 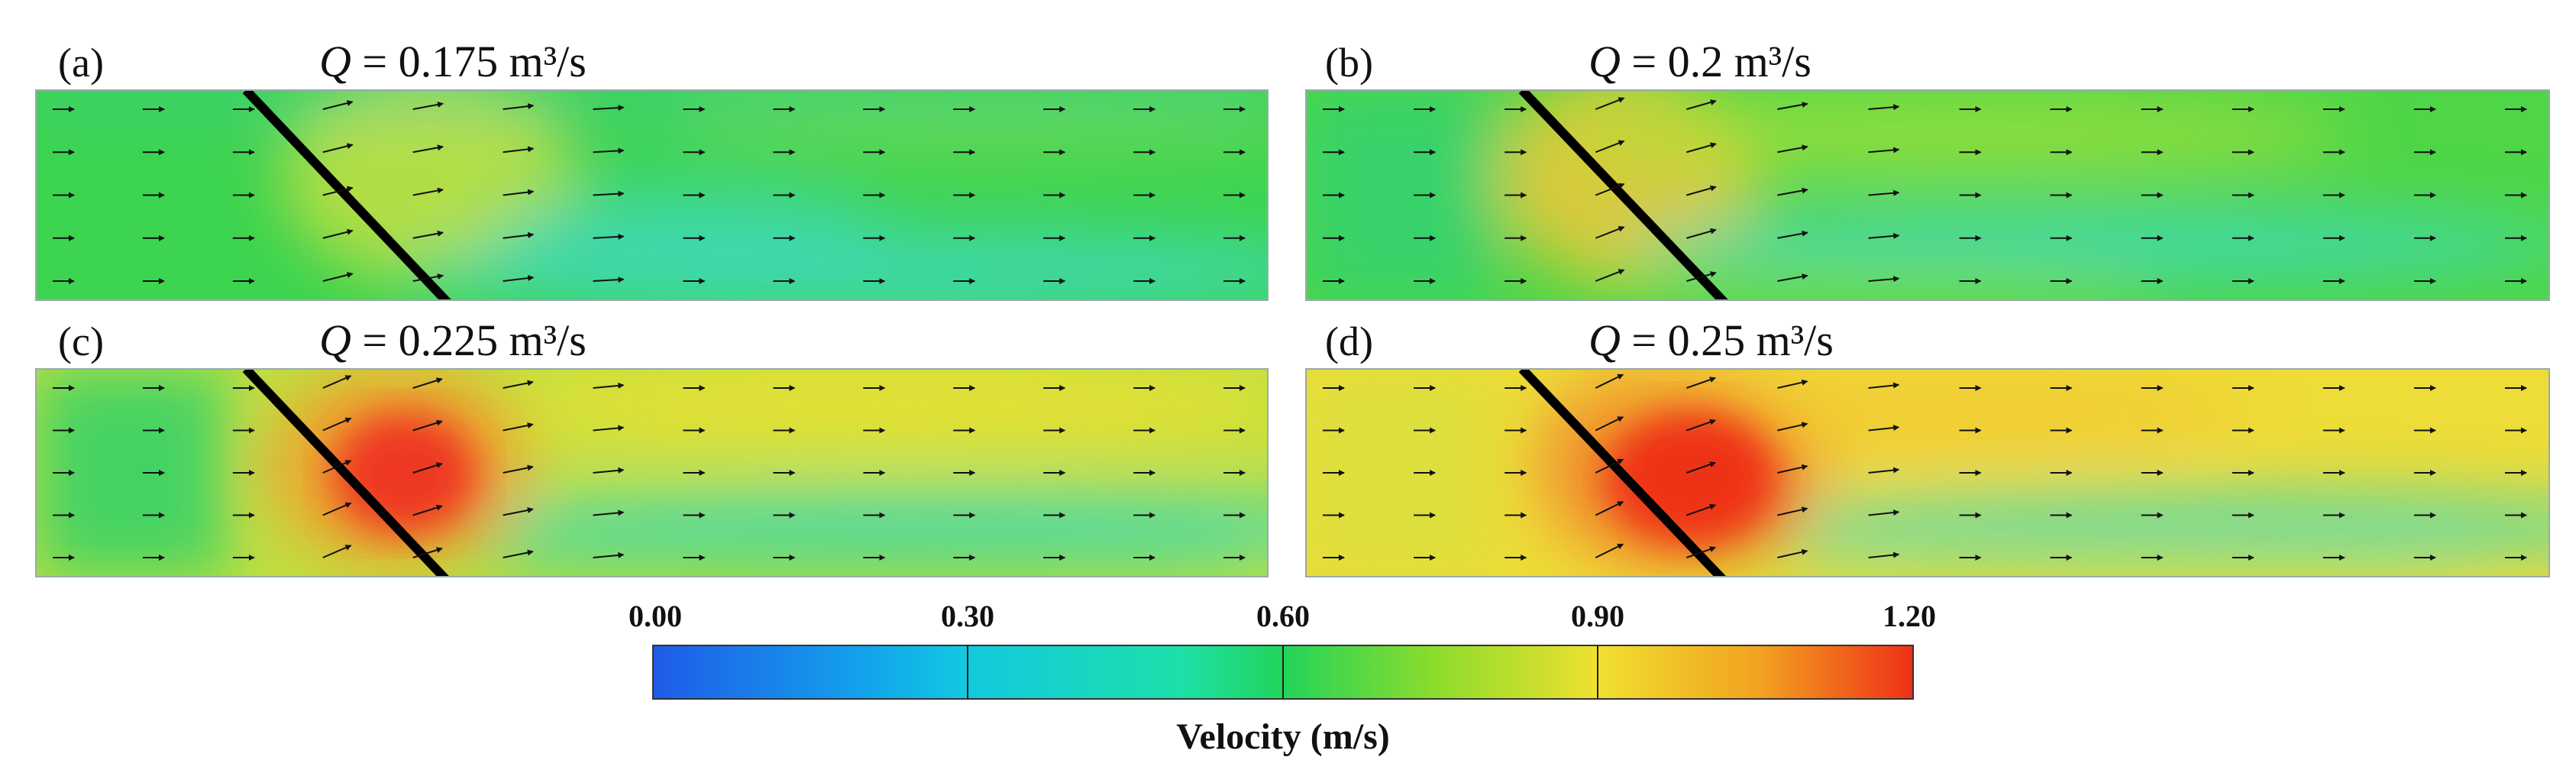 I want to click on panel-c-velocity-vectors, so click(x=649, y=468).